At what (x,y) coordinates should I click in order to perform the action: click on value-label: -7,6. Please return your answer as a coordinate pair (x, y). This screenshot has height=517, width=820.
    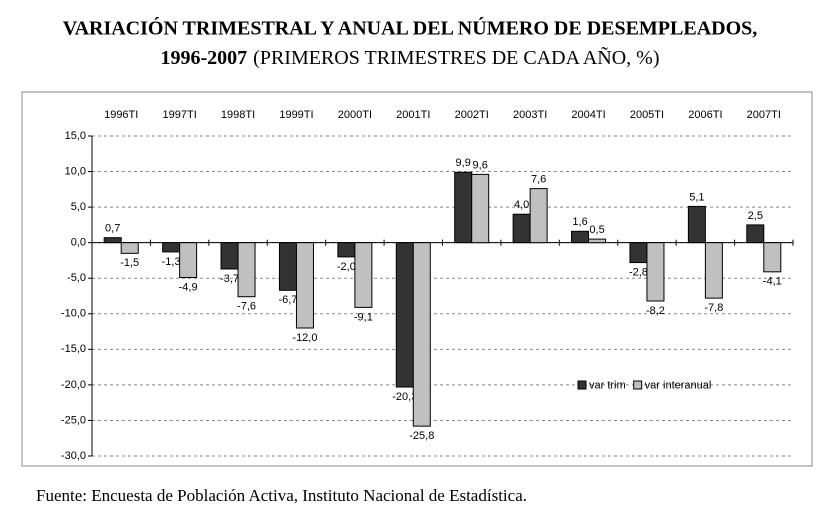
    Looking at the image, I should click on (246, 307).